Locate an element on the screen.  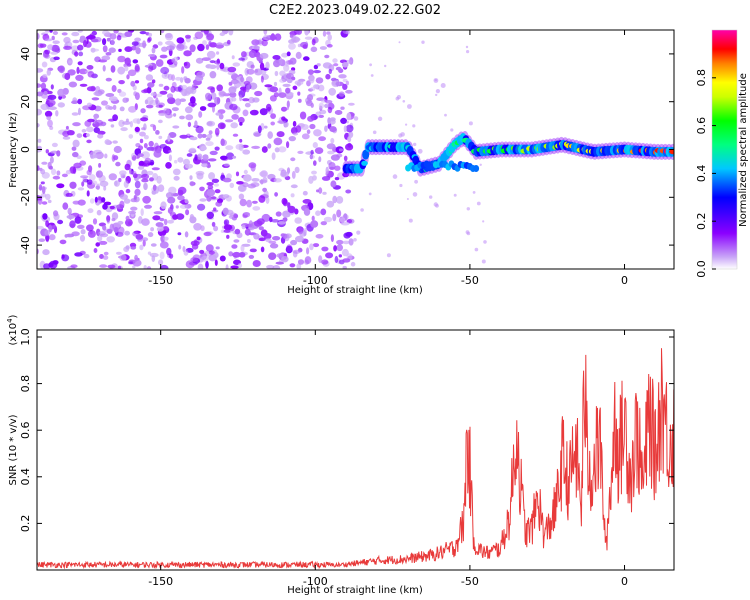
colorbar-tick-label: 0.0 is located at coordinates (701, 269).